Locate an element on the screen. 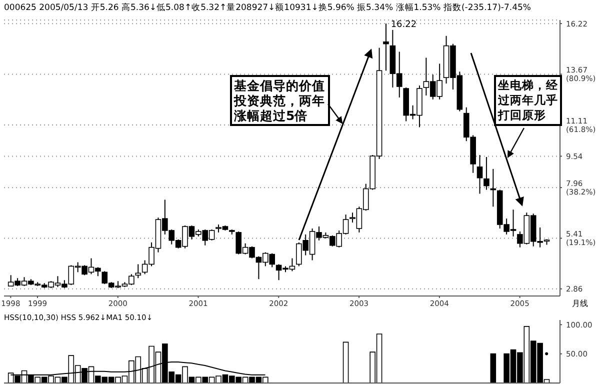  annotation: 16.22 is located at coordinates (403, 25).